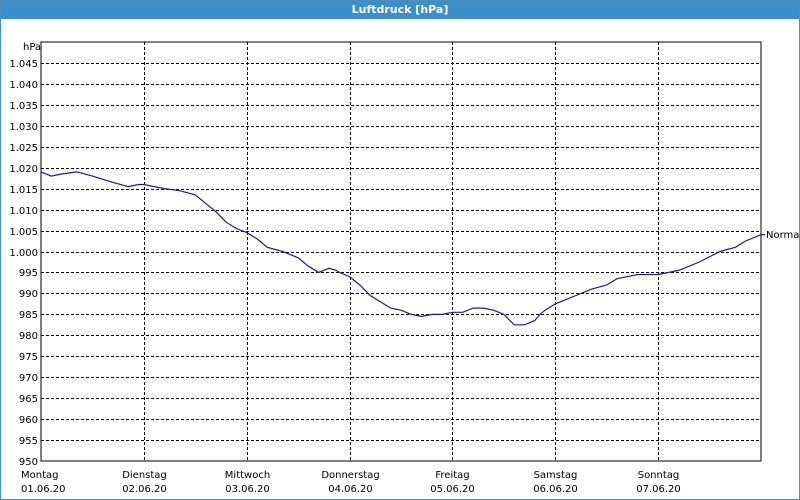  I want to click on y-tick-label: 970, so click(28, 378).